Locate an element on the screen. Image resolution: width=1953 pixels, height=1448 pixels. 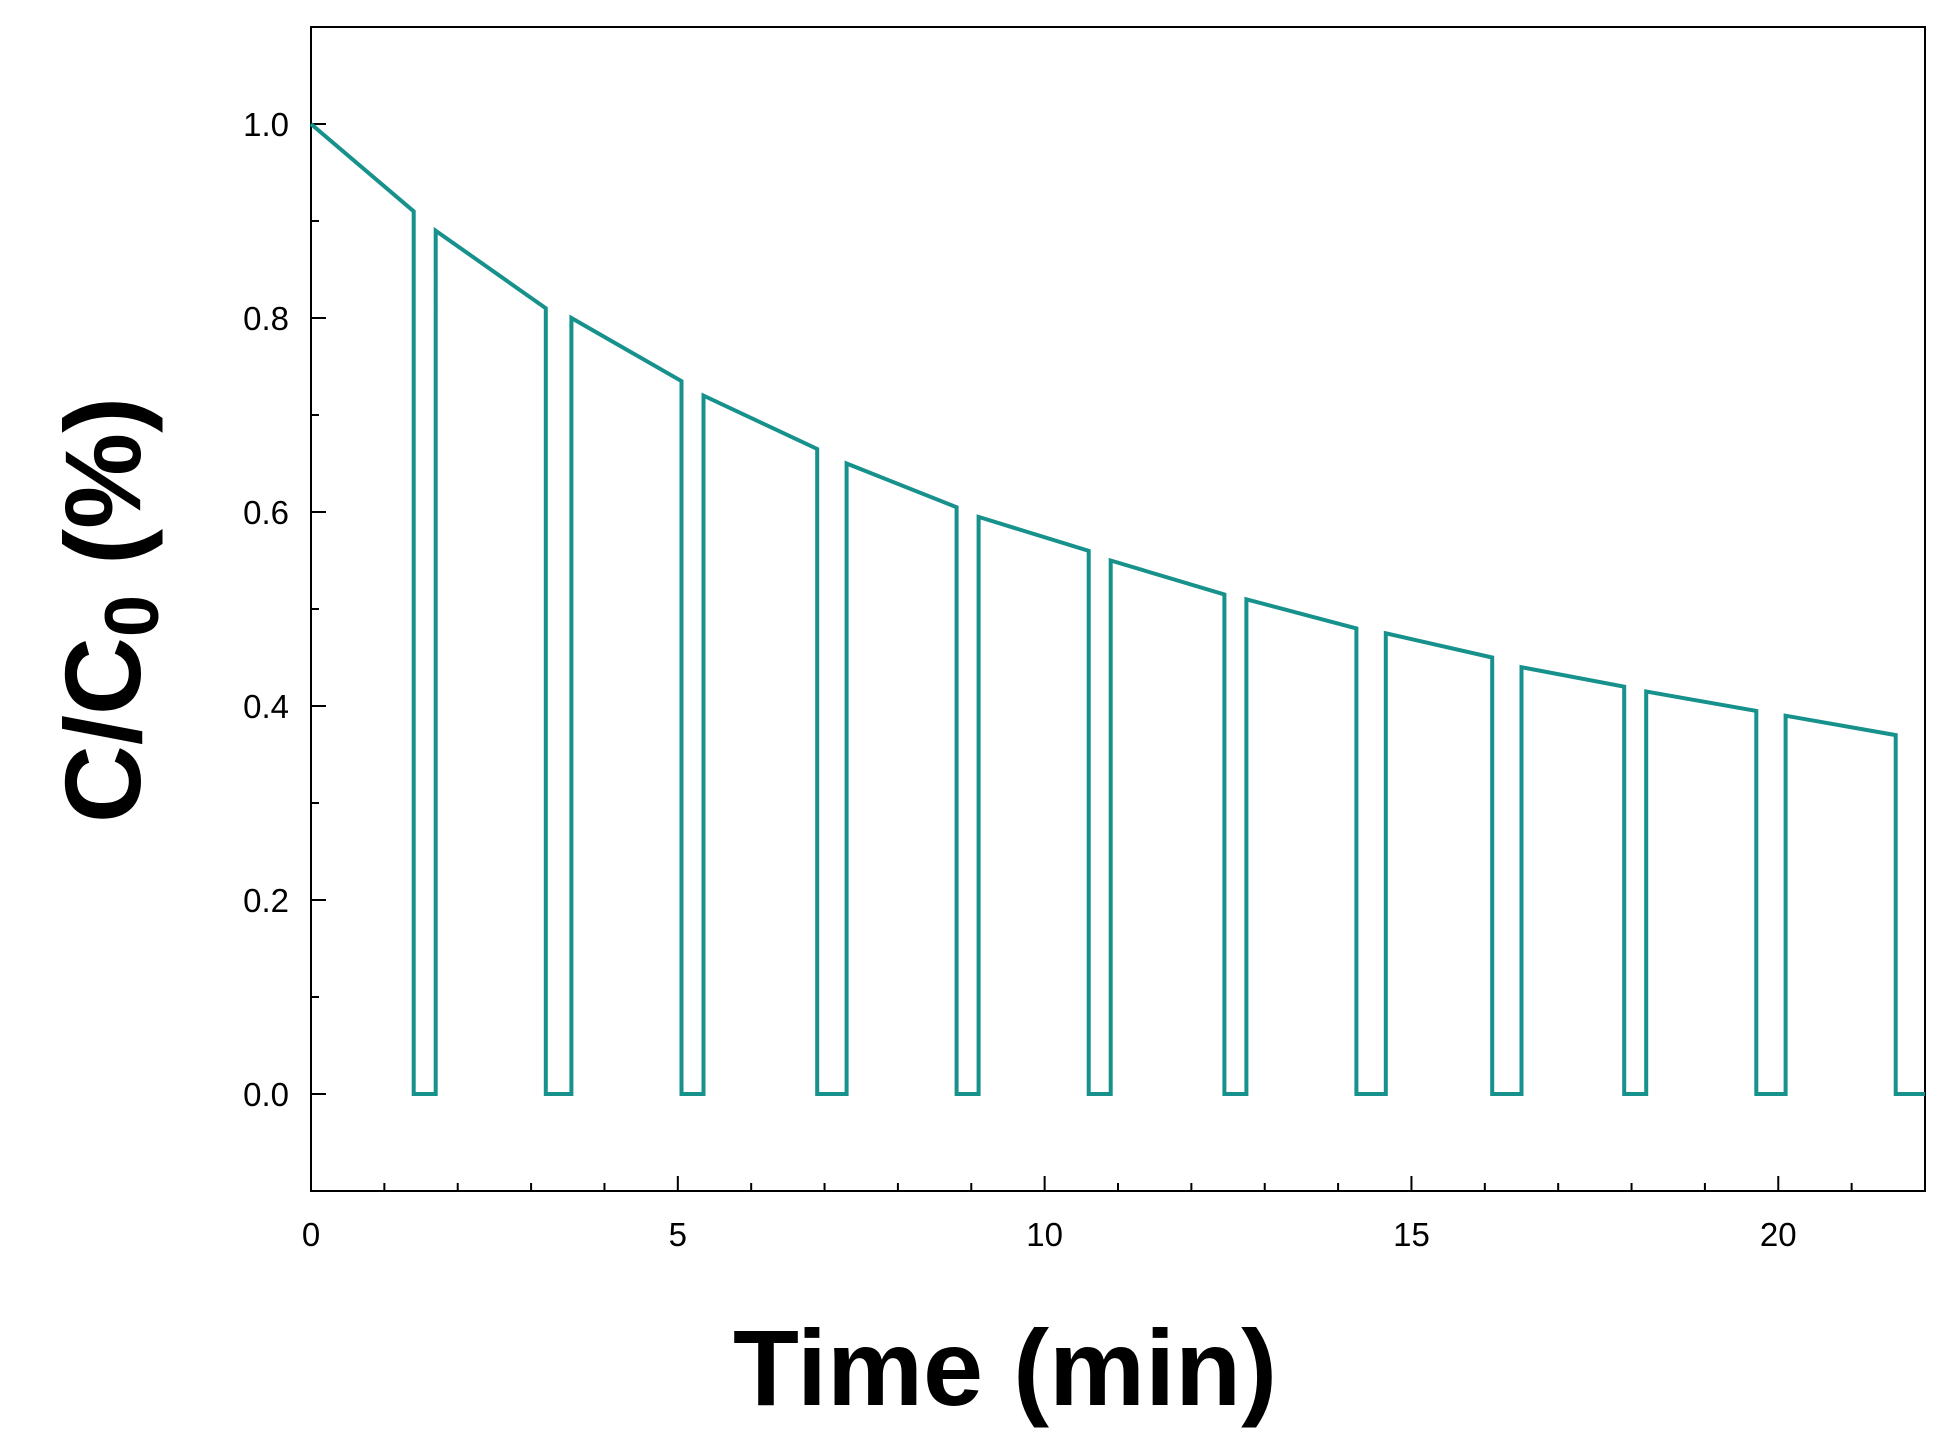
y-axis-title-suffix: (%) is located at coordinates (102, 496).